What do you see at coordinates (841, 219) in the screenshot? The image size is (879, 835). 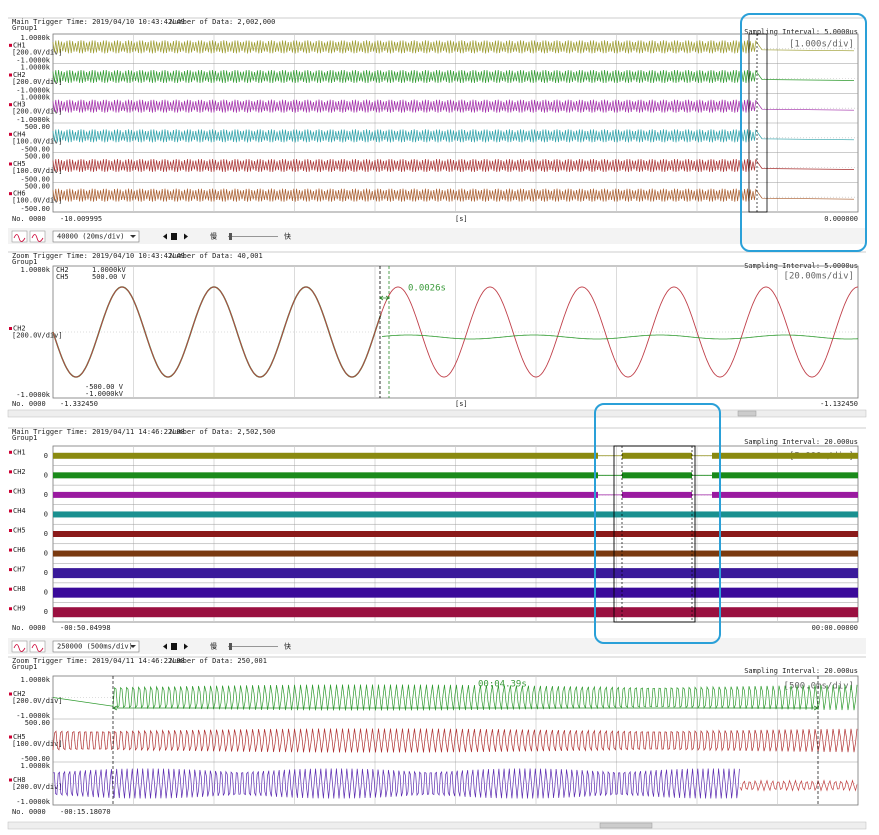 I see `footer-end: 0.000000` at bounding box center [841, 219].